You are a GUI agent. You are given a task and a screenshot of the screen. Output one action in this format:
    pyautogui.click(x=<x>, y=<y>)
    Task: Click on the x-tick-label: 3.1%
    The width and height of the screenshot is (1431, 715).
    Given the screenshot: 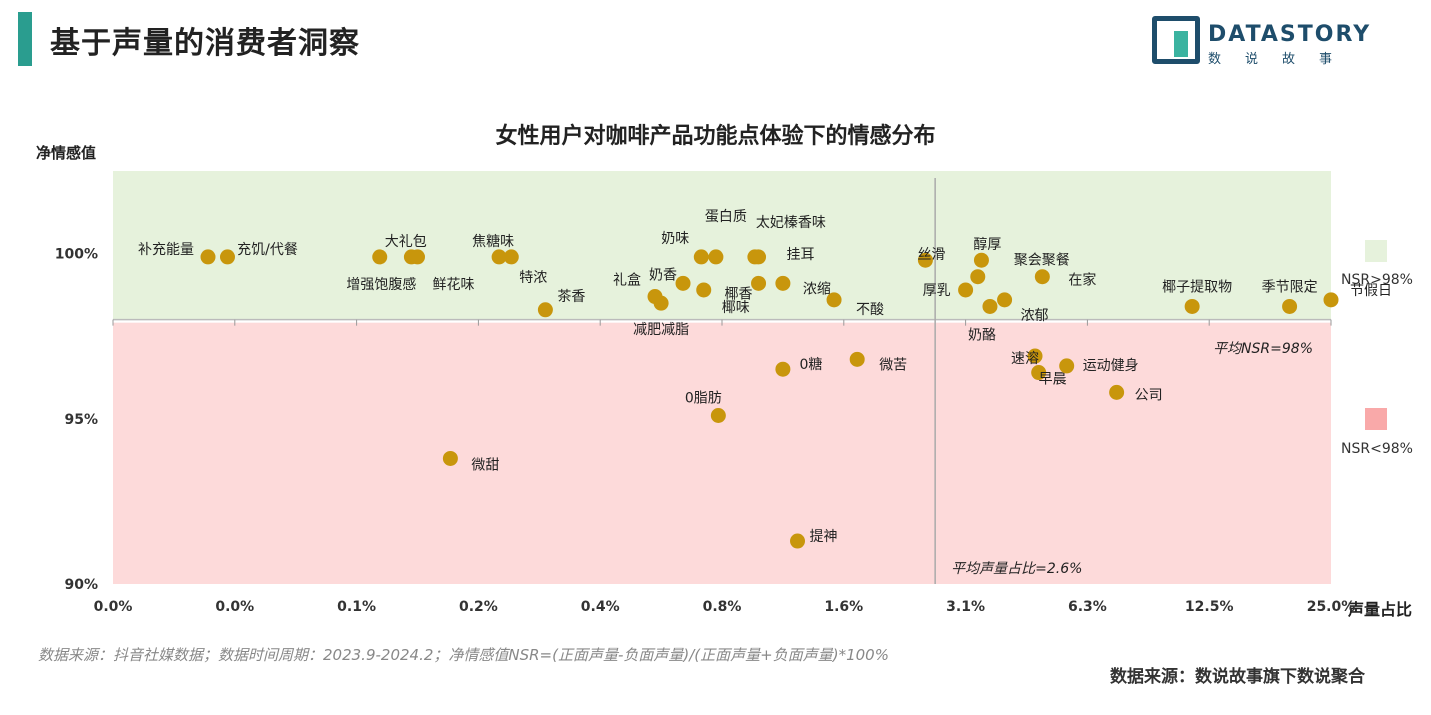 What is the action you would take?
    pyautogui.click(x=965, y=607)
    